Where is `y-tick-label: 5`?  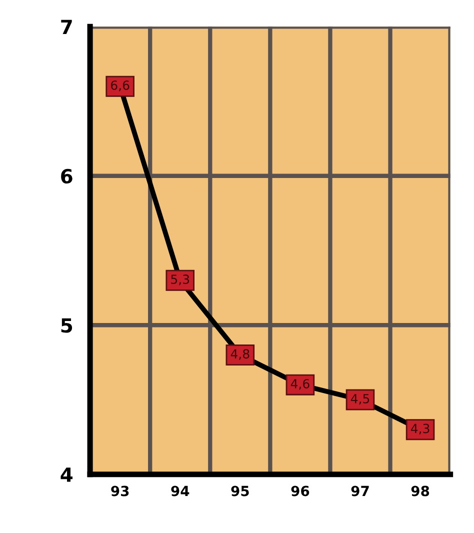 y-tick-label: 5 is located at coordinates (66, 325).